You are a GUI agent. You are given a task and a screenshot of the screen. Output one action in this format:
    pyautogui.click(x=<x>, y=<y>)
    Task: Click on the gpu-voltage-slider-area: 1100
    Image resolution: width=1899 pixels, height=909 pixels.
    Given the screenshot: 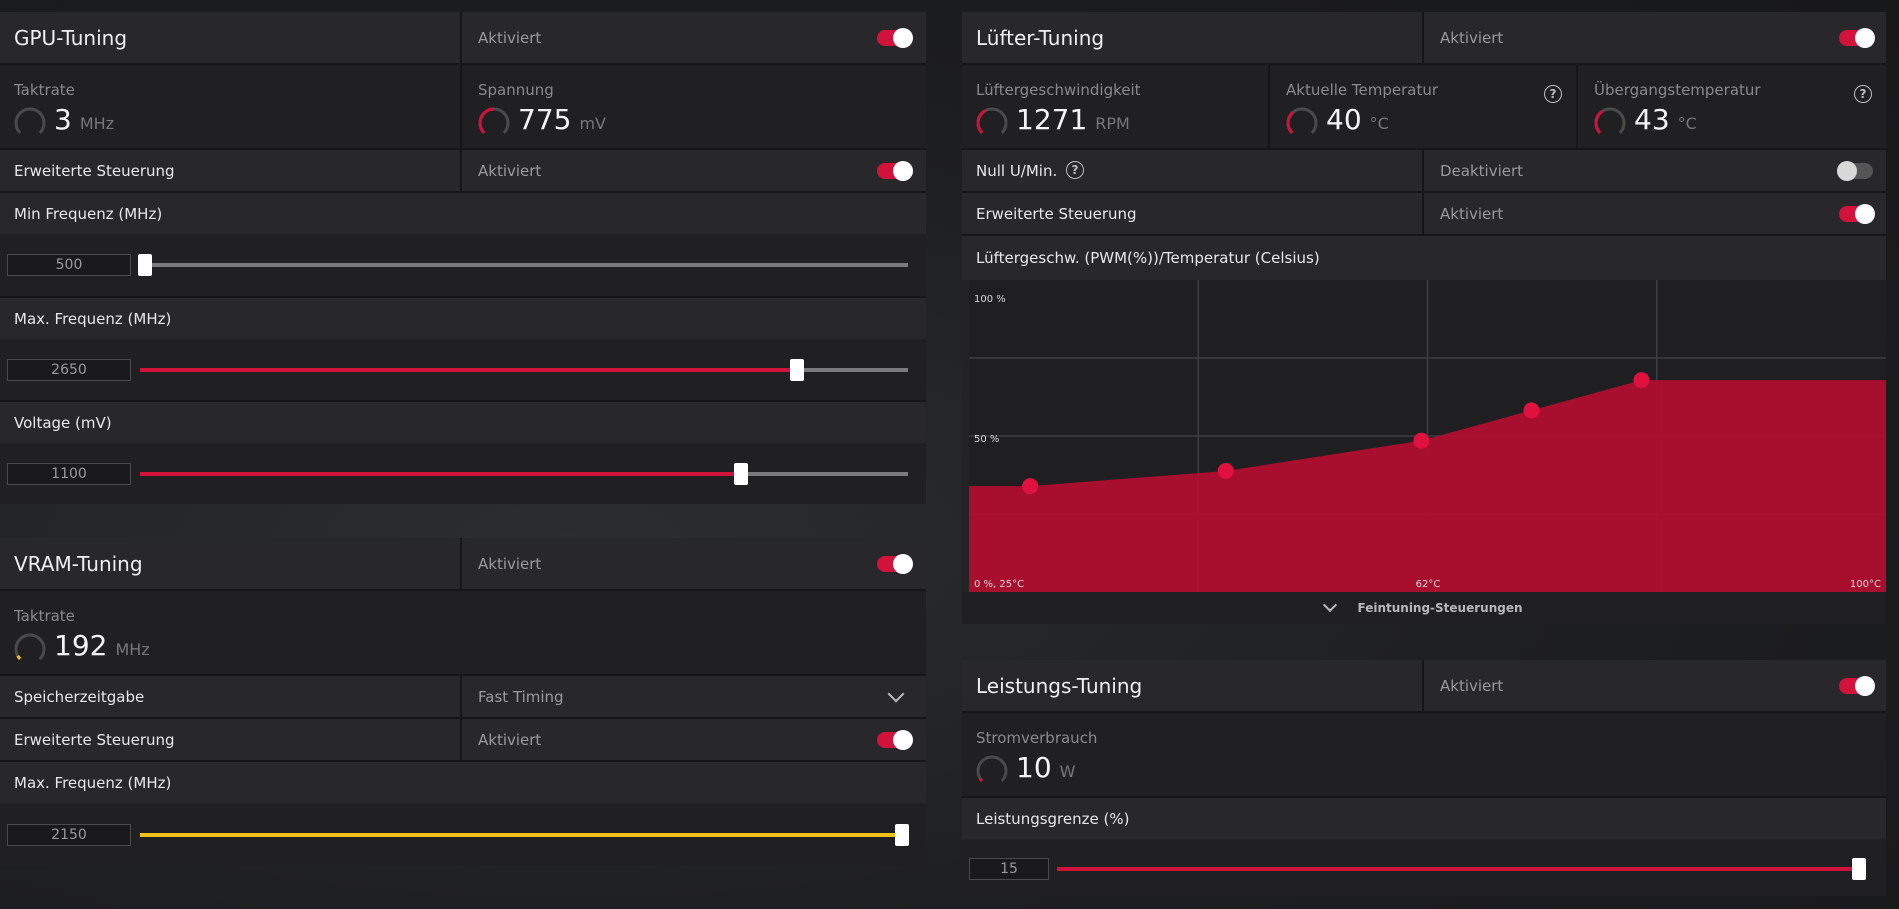 What is the action you would take?
    pyautogui.click(x=463, y=473)
    